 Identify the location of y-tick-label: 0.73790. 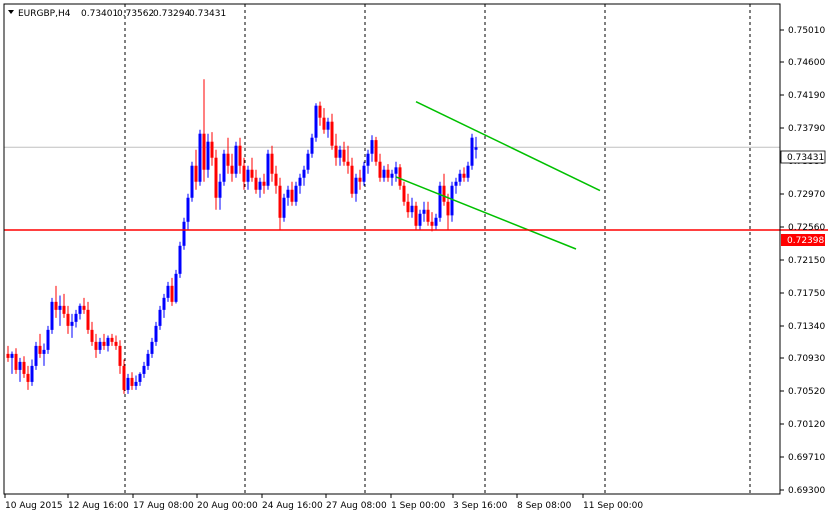
(806, 129).